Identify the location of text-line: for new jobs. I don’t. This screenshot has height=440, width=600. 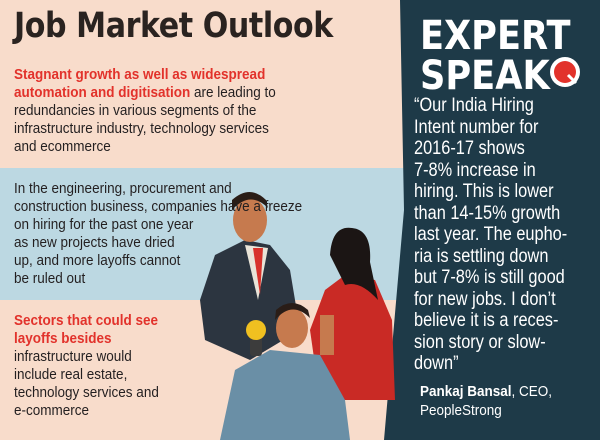
(485, 299).